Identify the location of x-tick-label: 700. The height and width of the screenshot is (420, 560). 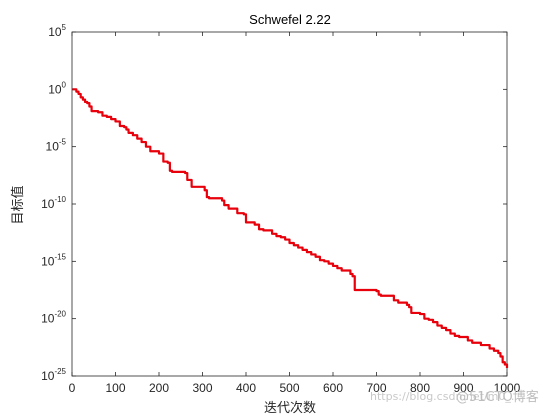
(376, 388).